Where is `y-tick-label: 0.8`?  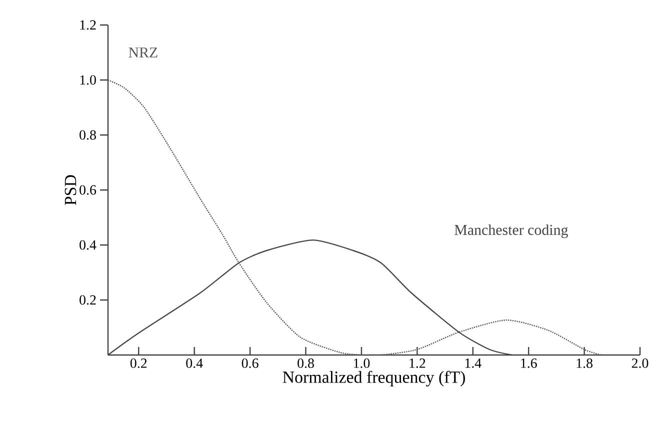 y-tick-label: 0.8 is located at coordinates (88, 135).